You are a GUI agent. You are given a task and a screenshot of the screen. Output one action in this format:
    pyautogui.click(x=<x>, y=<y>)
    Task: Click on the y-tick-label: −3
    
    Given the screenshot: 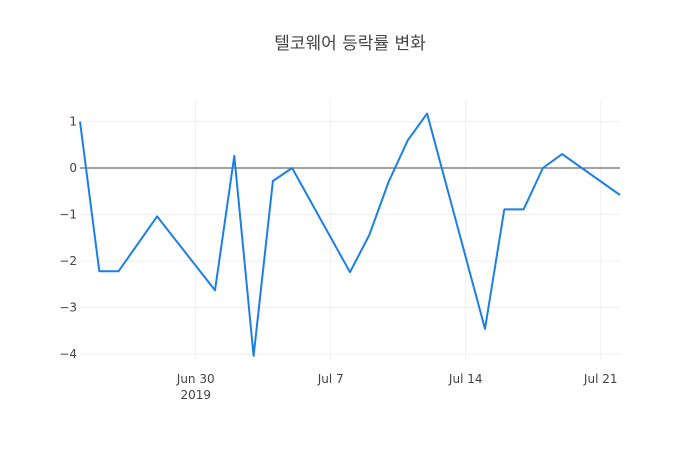 What is the action you would take?
    pyautogui.click(x=68, y=308)
    